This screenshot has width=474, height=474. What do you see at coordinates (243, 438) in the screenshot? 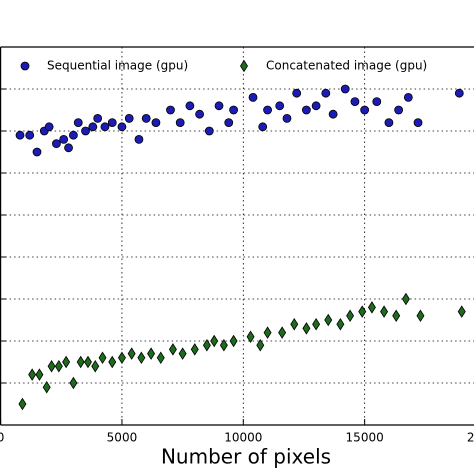
I see `x-tick-label: 10000` at bounding box center [243, 438].